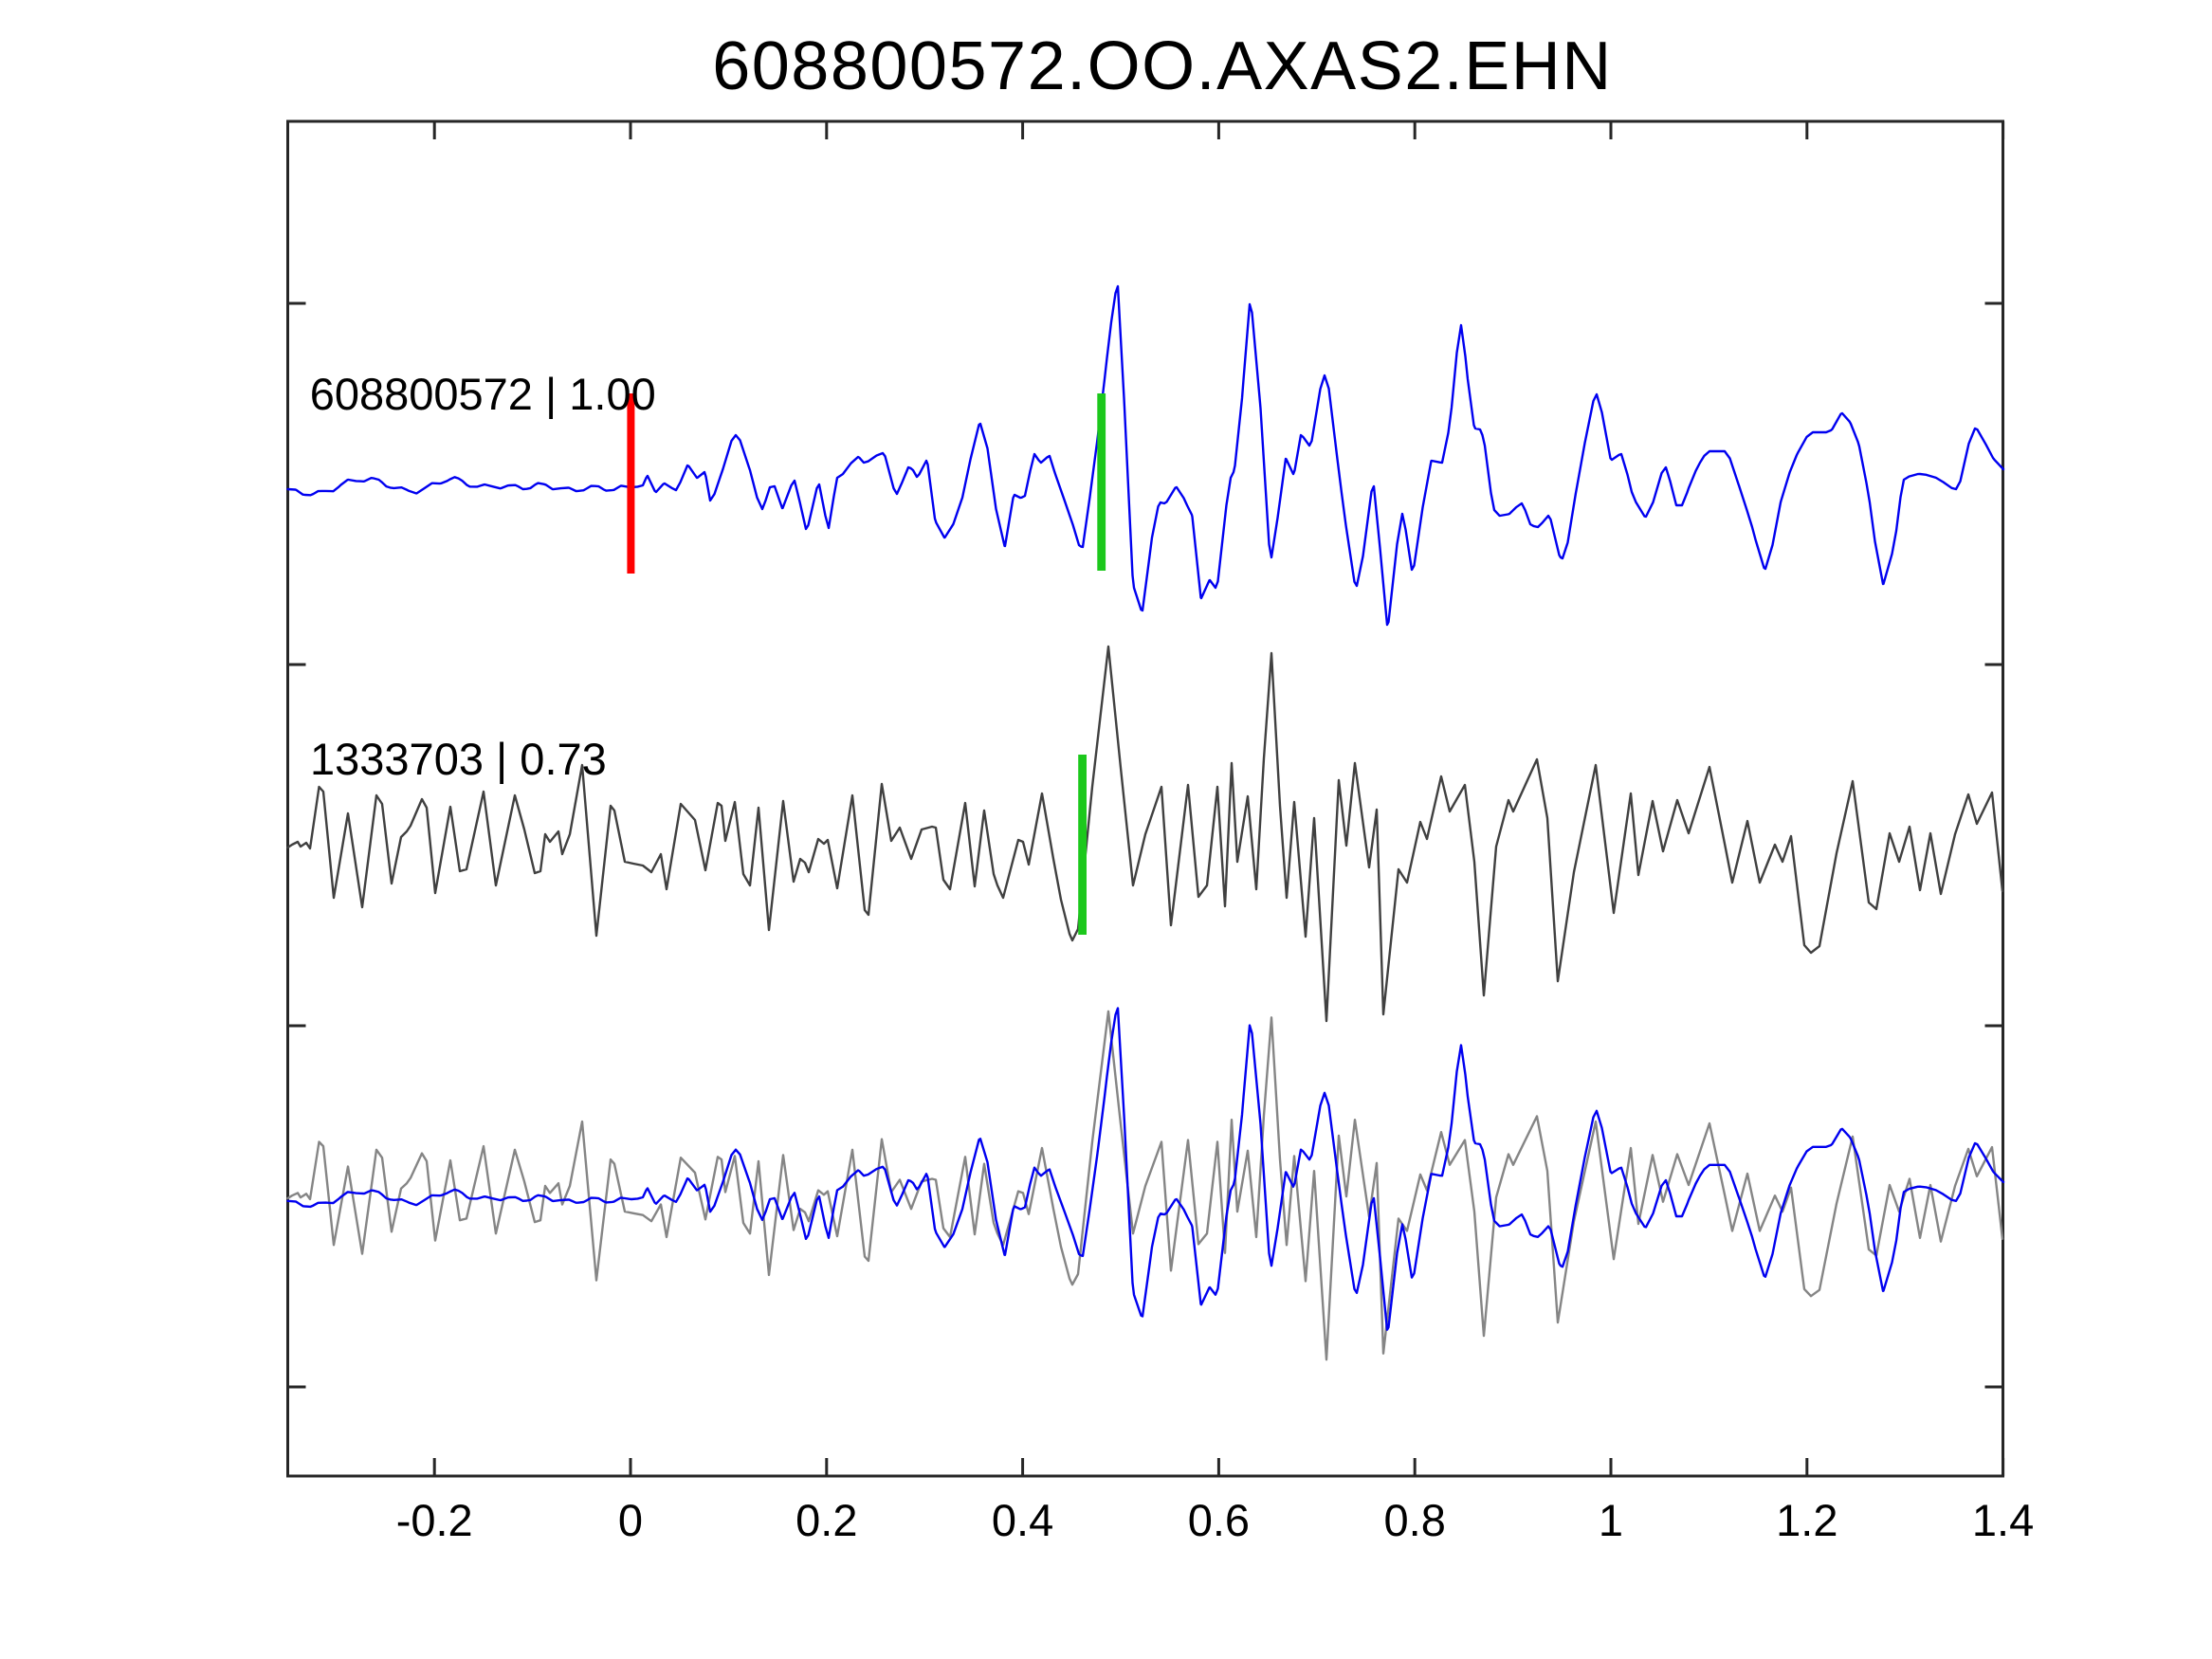  Describe the element at coordinates (1022, 1520) in the screenshot. I see `svg-text: 0.4` at that location.